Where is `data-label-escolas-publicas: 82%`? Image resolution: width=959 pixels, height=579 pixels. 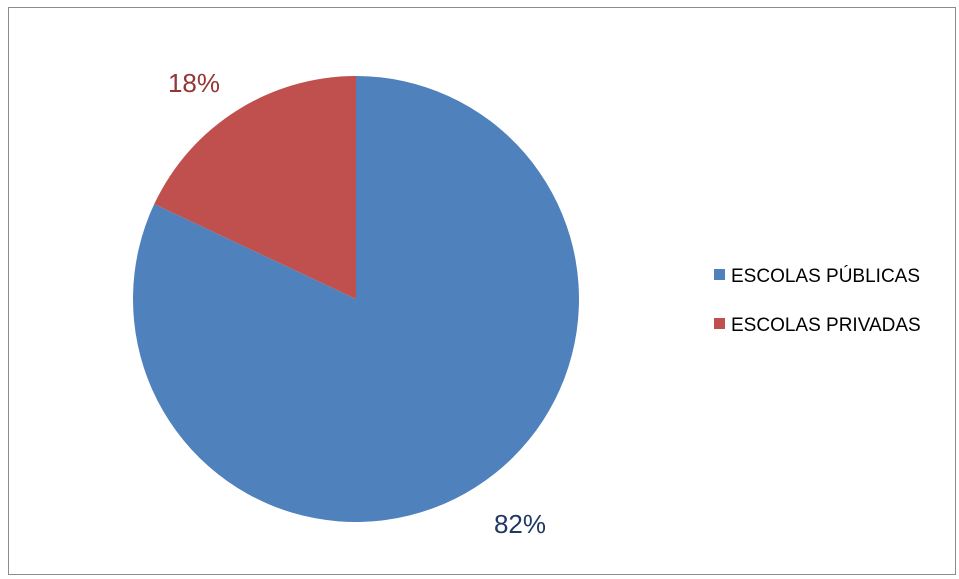 data-label-escolas-publicas: 82% is located at coordinates (520, 524).